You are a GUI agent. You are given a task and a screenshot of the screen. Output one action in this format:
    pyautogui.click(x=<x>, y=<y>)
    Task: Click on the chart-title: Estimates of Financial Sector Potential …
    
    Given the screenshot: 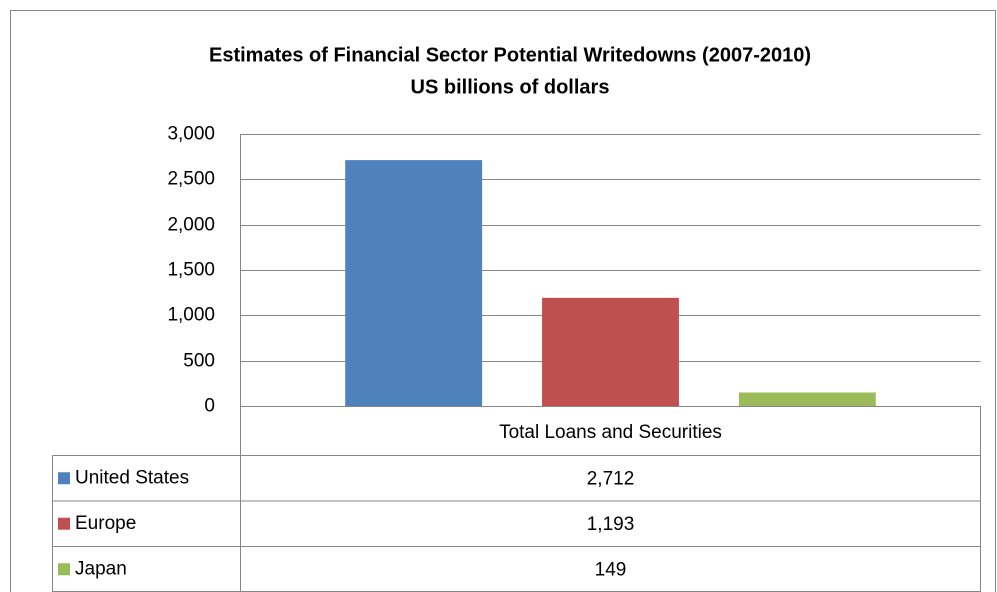 What is the action you would take?
    pyautogui.click(x=510, y=55)
    